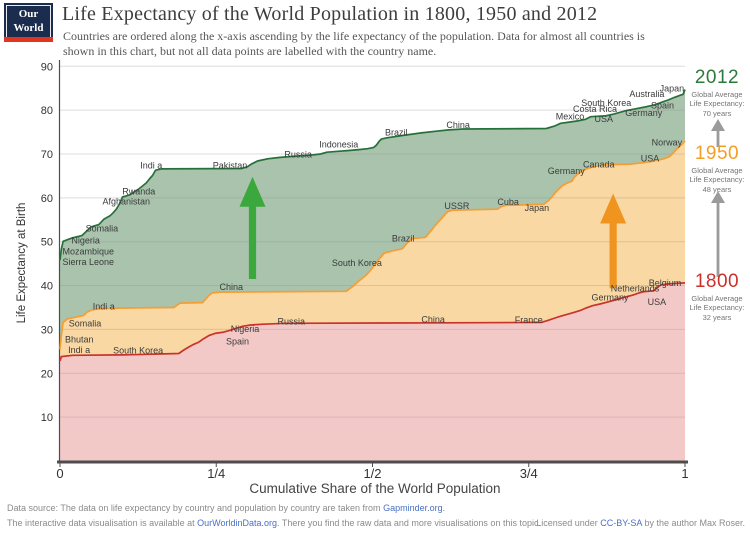  Describe the element at coordinates (508, 202) in the screenshot. I see `country-label-1950: Cuba` at that location.